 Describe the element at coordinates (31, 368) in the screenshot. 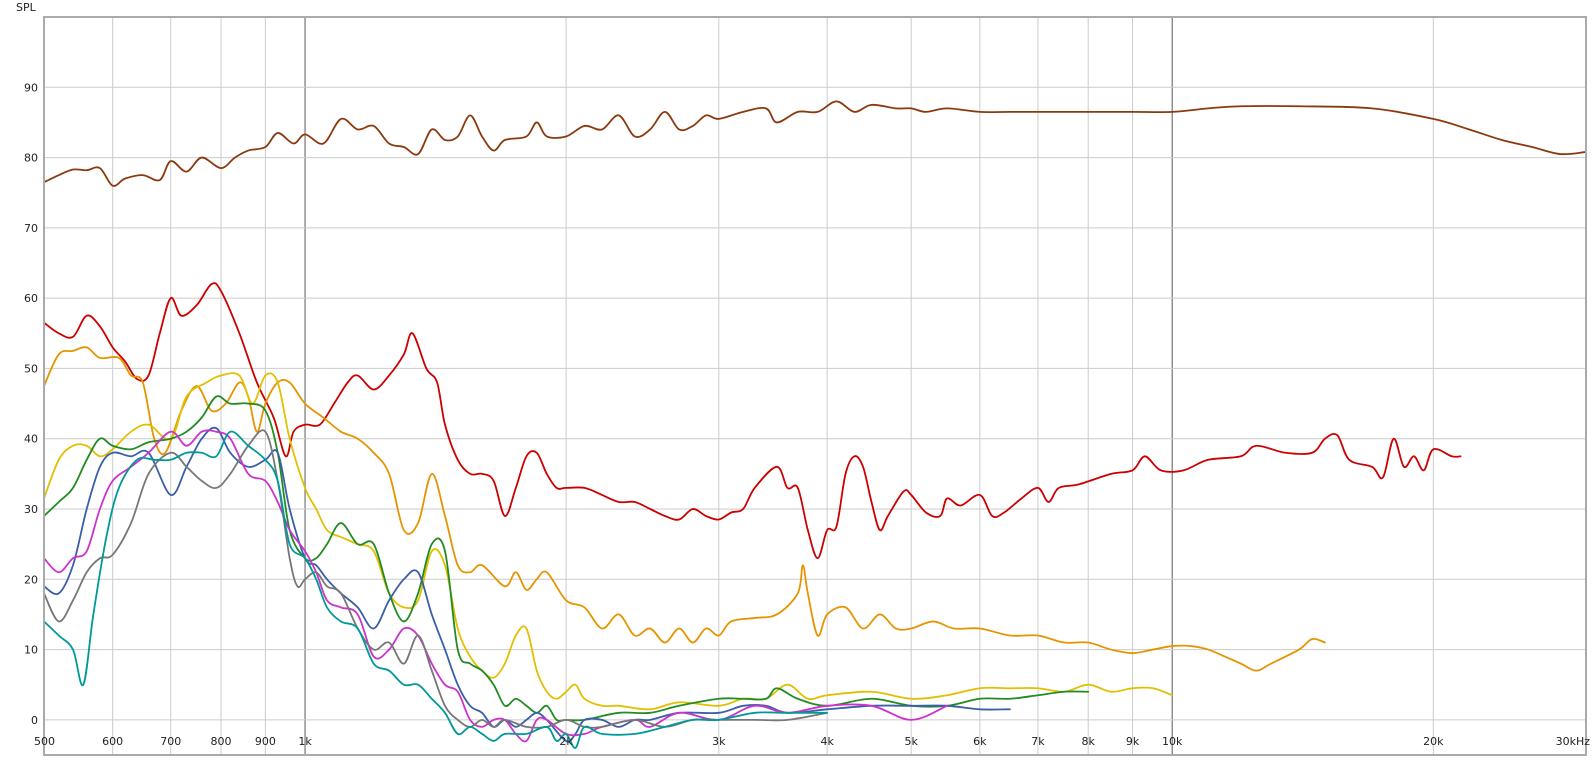

I see `y-tick-label: 50` at that location.